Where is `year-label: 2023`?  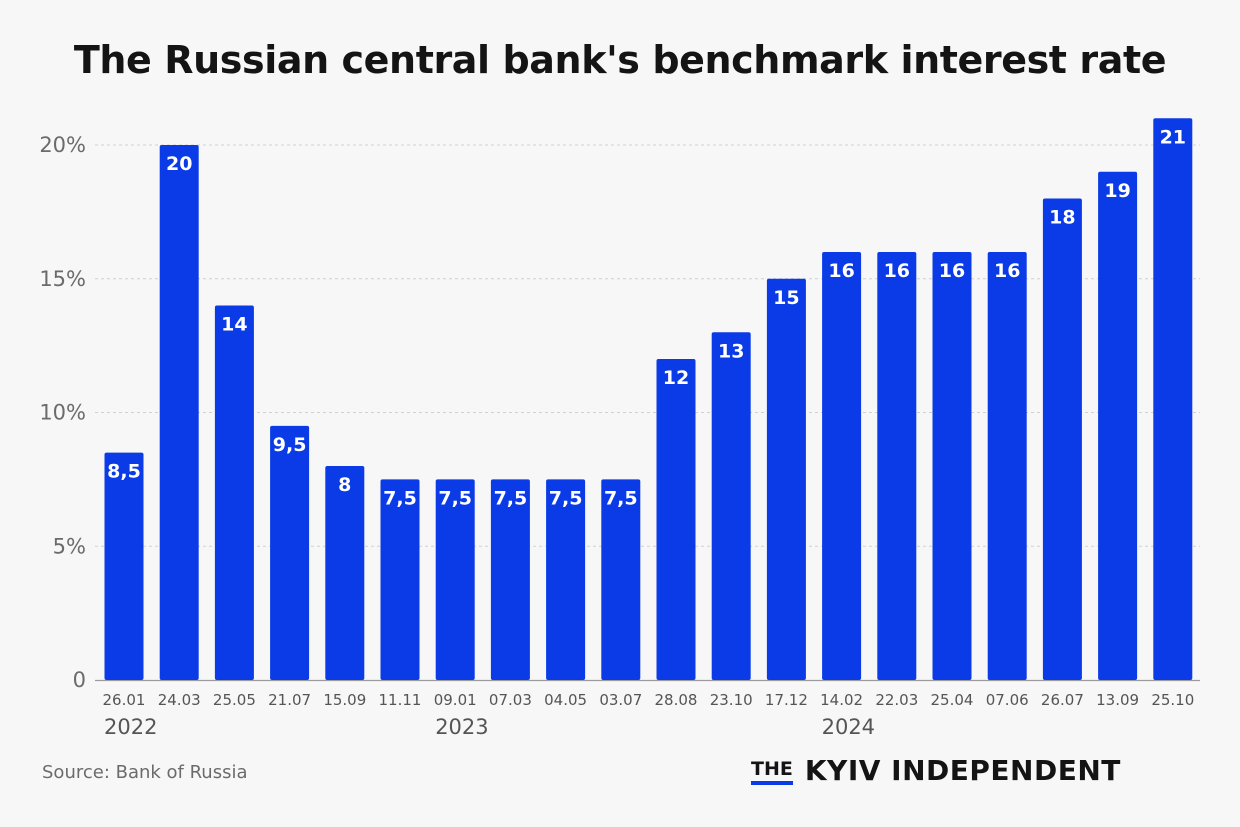 year-label: 2023 is located at coordinates (461, 727).